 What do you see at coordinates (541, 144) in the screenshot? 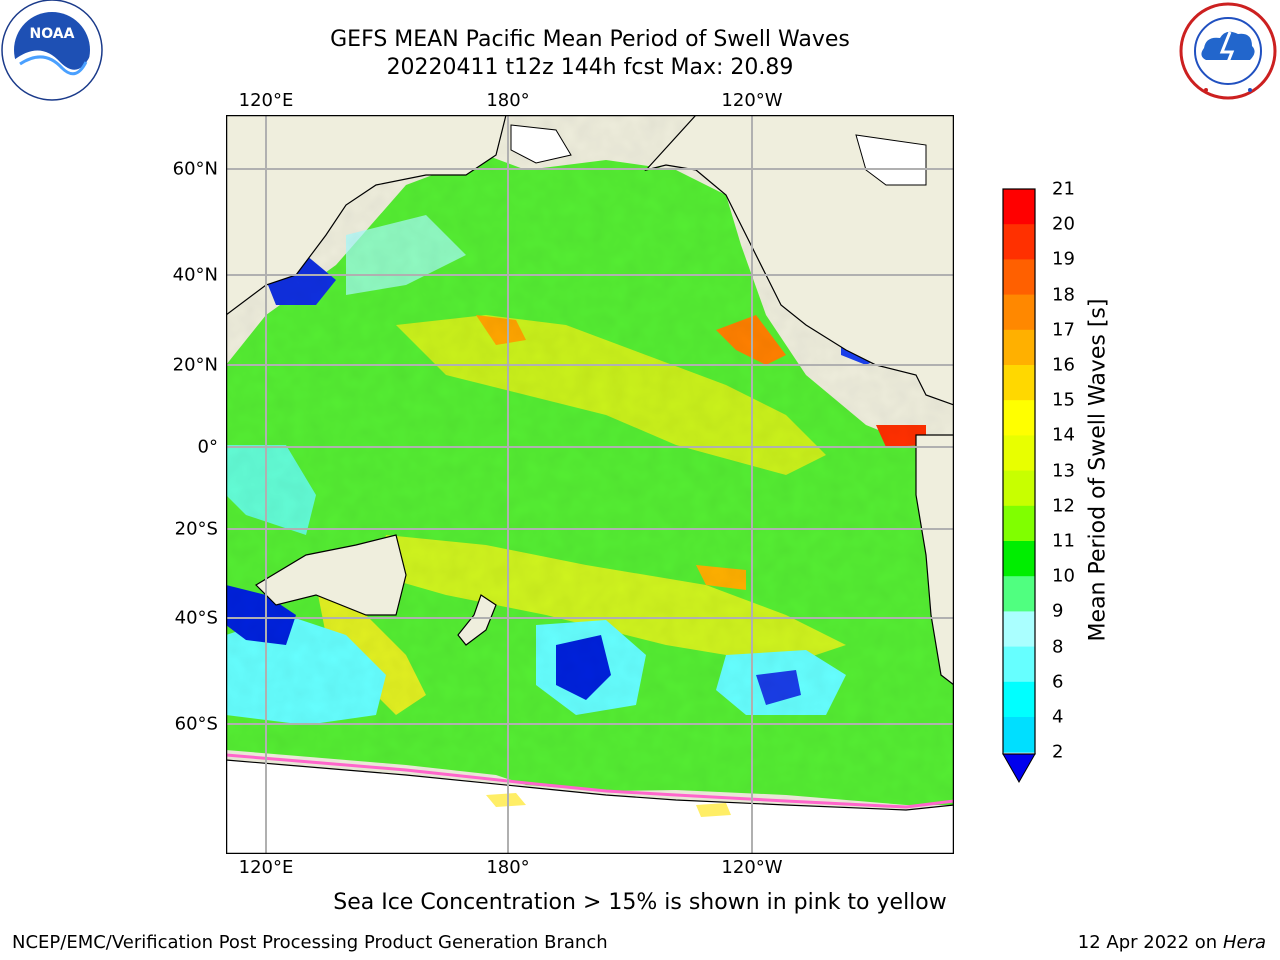
I see `land-alaska-ice` at bounding box center [541, 144].